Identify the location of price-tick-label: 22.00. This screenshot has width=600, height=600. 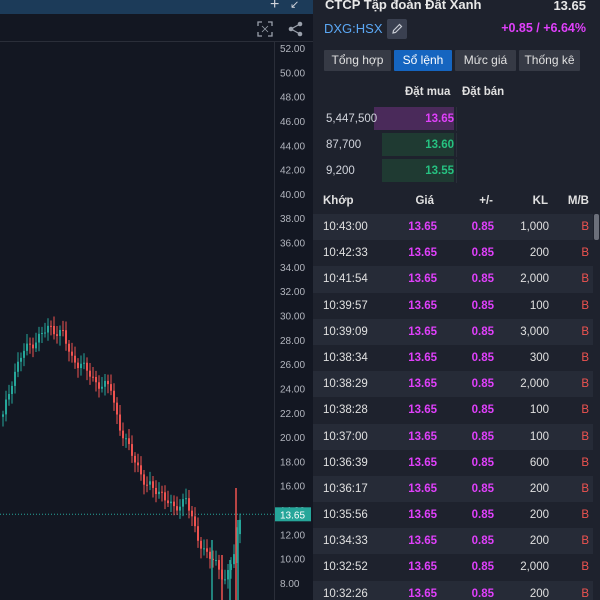
(292, 414).